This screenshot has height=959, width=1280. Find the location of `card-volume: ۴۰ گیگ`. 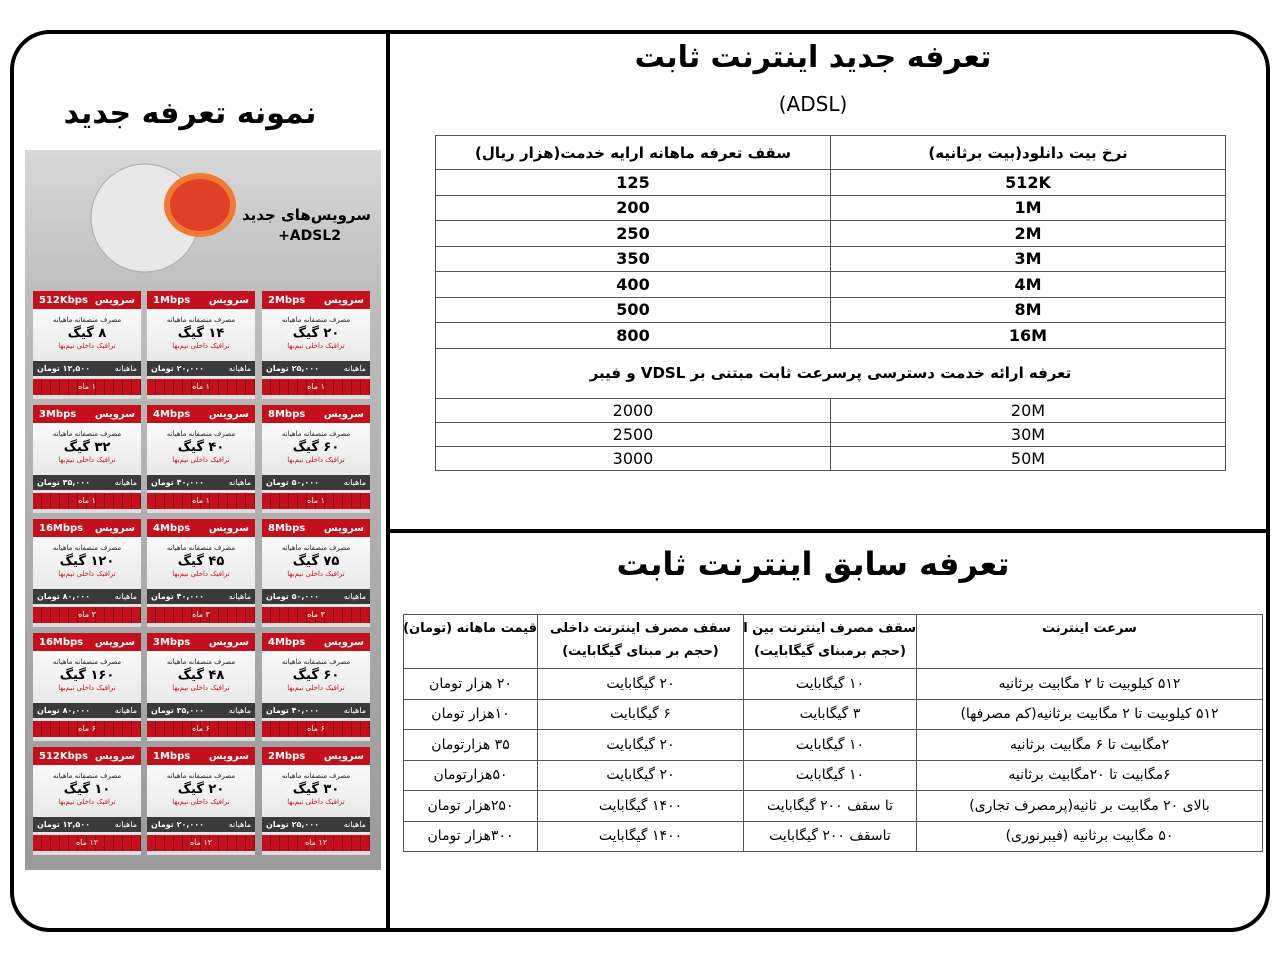

card-volume: ۴۰ گیگ is located at coordinates (201, 447).